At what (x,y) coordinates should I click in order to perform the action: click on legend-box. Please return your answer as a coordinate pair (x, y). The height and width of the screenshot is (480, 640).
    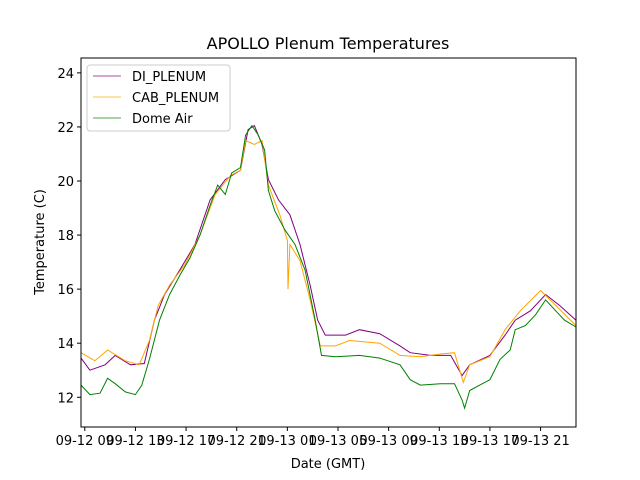
    Looking at the image, I should click on (158, 98).